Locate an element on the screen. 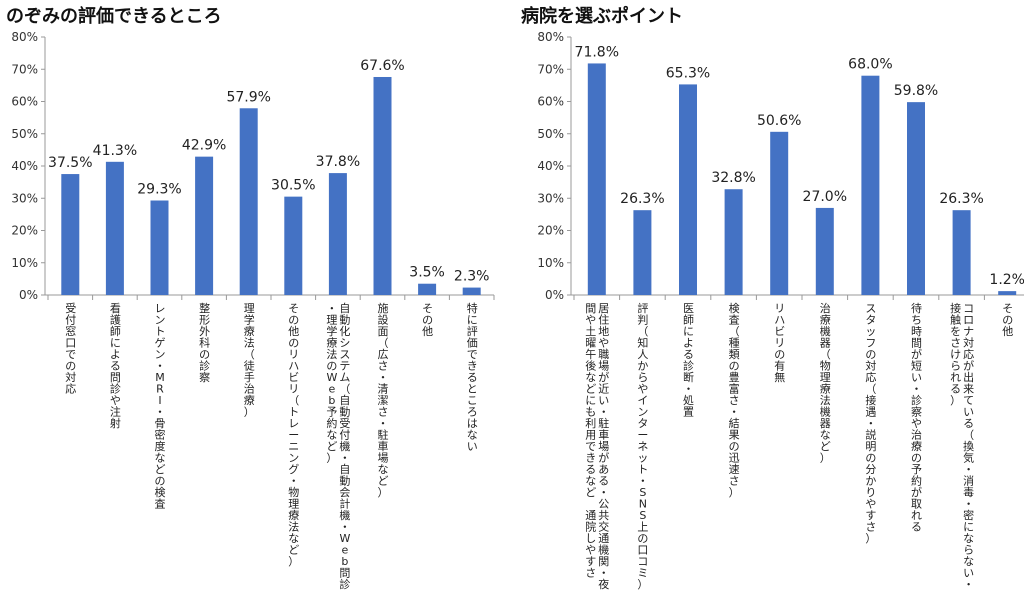 Image resolution: width=1024 pixels, height=596 pixels. category-char: 検 is located at coordinates (734, 308).